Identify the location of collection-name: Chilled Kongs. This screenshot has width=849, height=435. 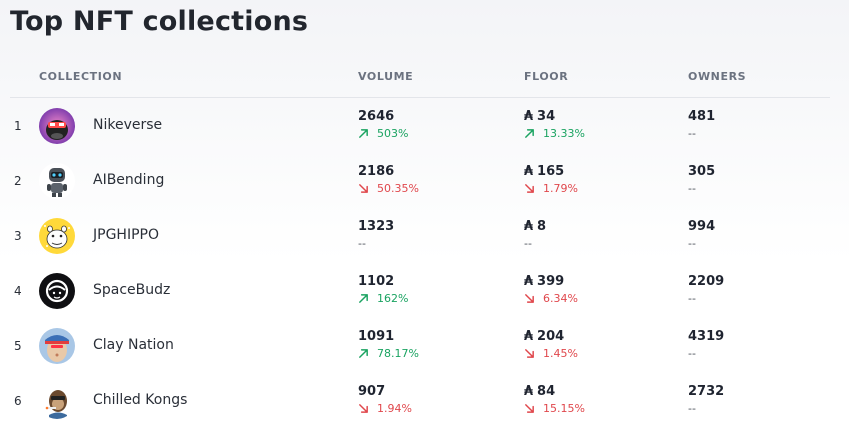
(140, 400).